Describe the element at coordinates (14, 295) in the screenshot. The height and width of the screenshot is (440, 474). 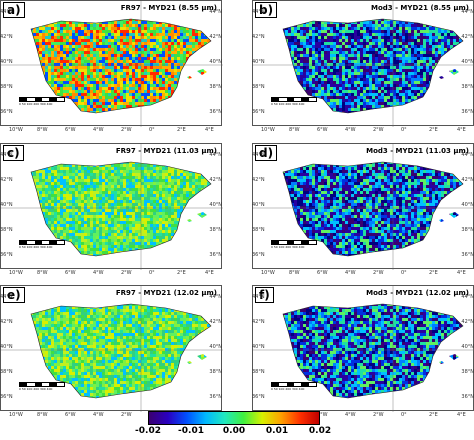
I see `panel-label: e)` at that location.